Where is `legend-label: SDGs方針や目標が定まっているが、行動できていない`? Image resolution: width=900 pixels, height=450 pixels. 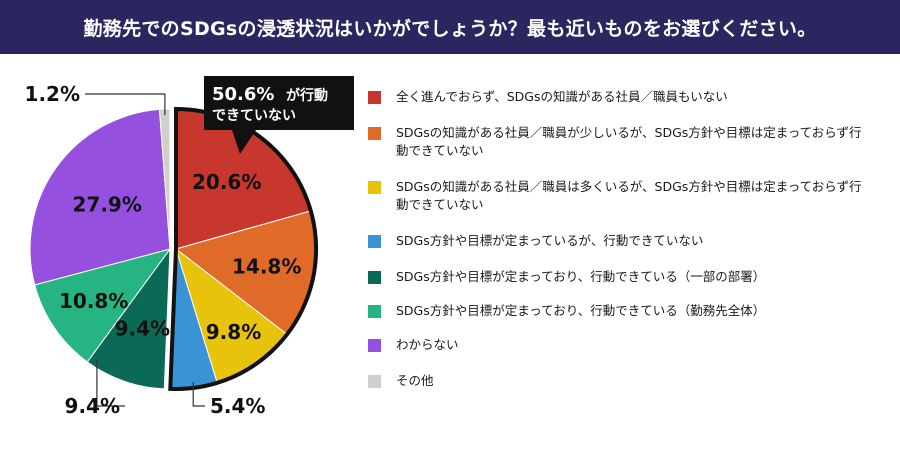
legend-label: SDGs方針や目標が定まっているが、行動できていない is located at coordinates (550, 240).